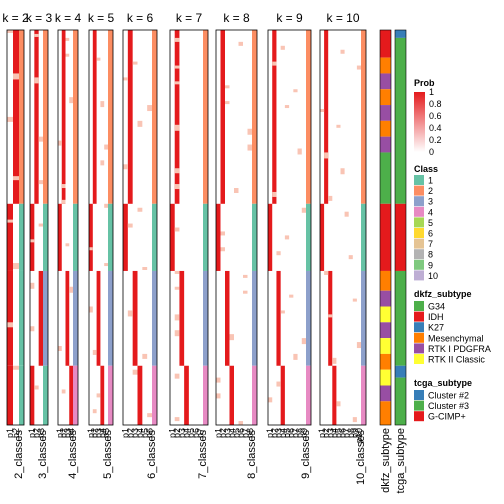  What do you see at coordinates (361, 458) in the screenshot?
I see `panel-label: 10_classes` at bounding box center [361, 458].